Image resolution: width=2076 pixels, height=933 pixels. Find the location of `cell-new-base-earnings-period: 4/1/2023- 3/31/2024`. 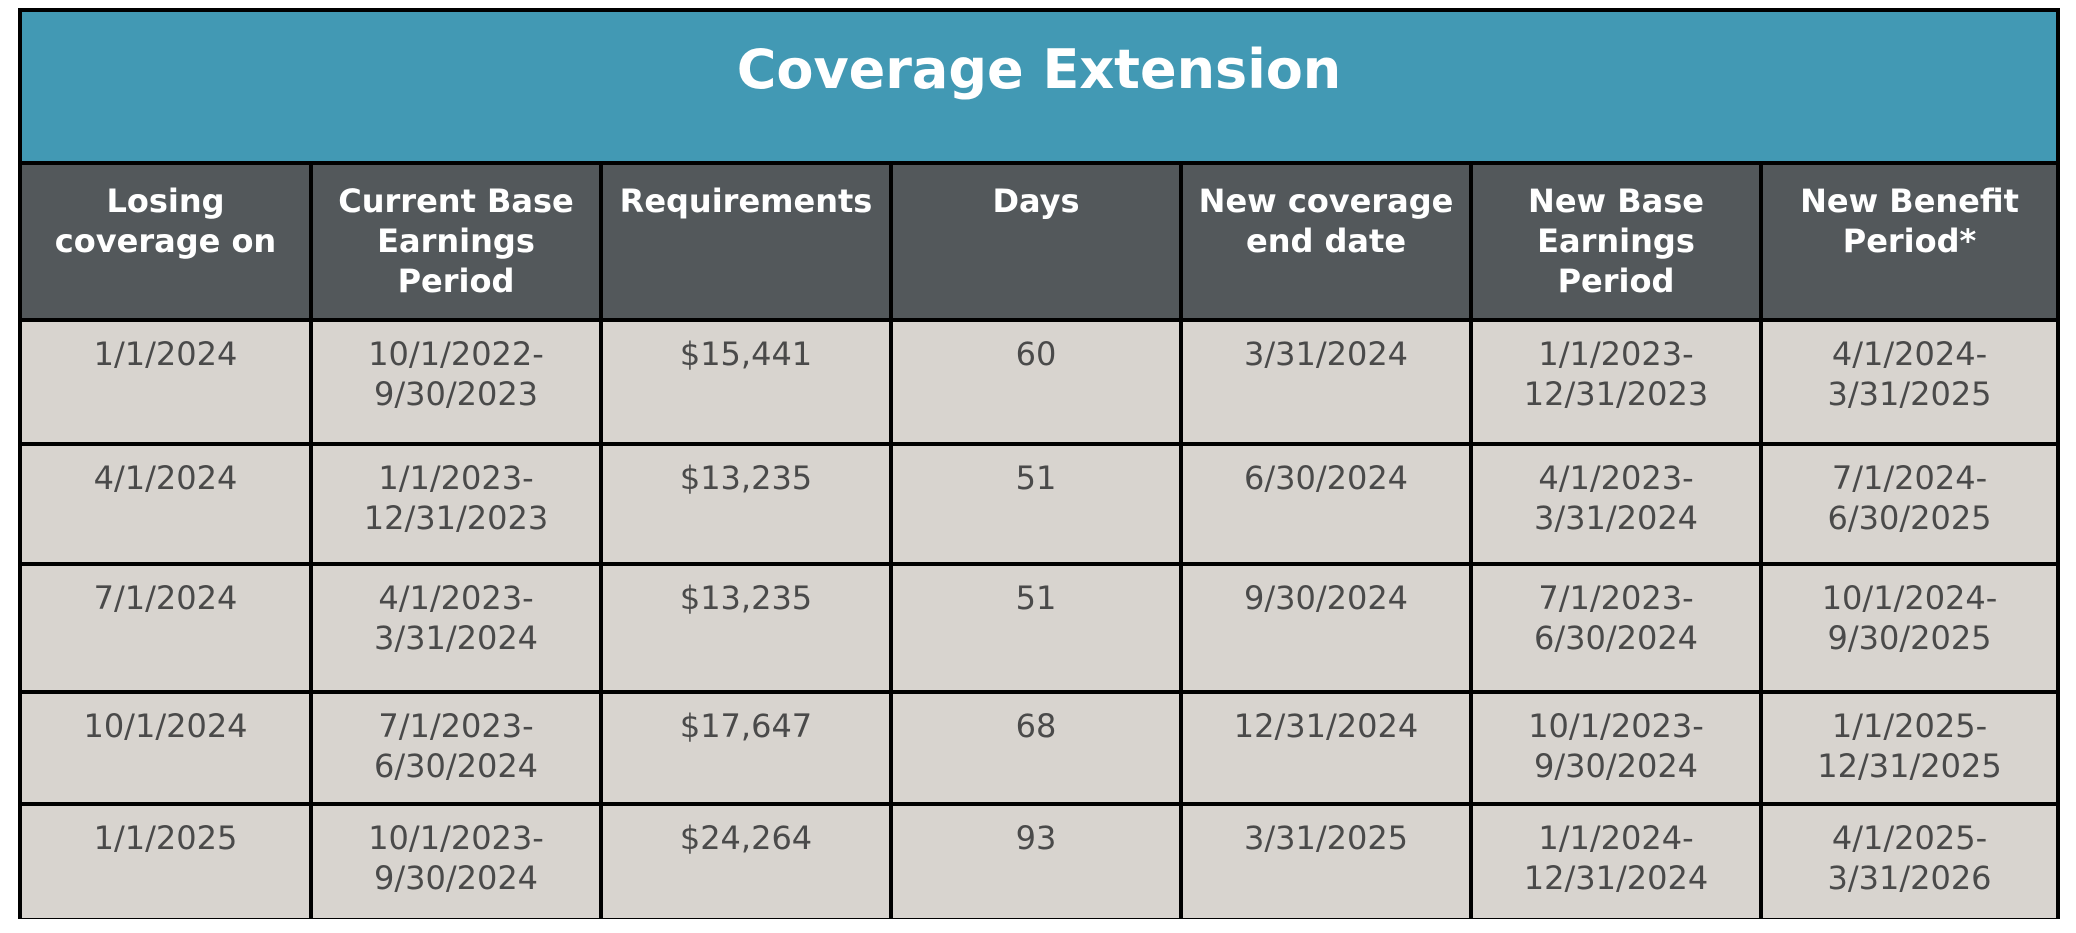

cell-new-base-earnings-period: 4/1/2023- 3/31/2024 is located at coordinates (1616, 504).